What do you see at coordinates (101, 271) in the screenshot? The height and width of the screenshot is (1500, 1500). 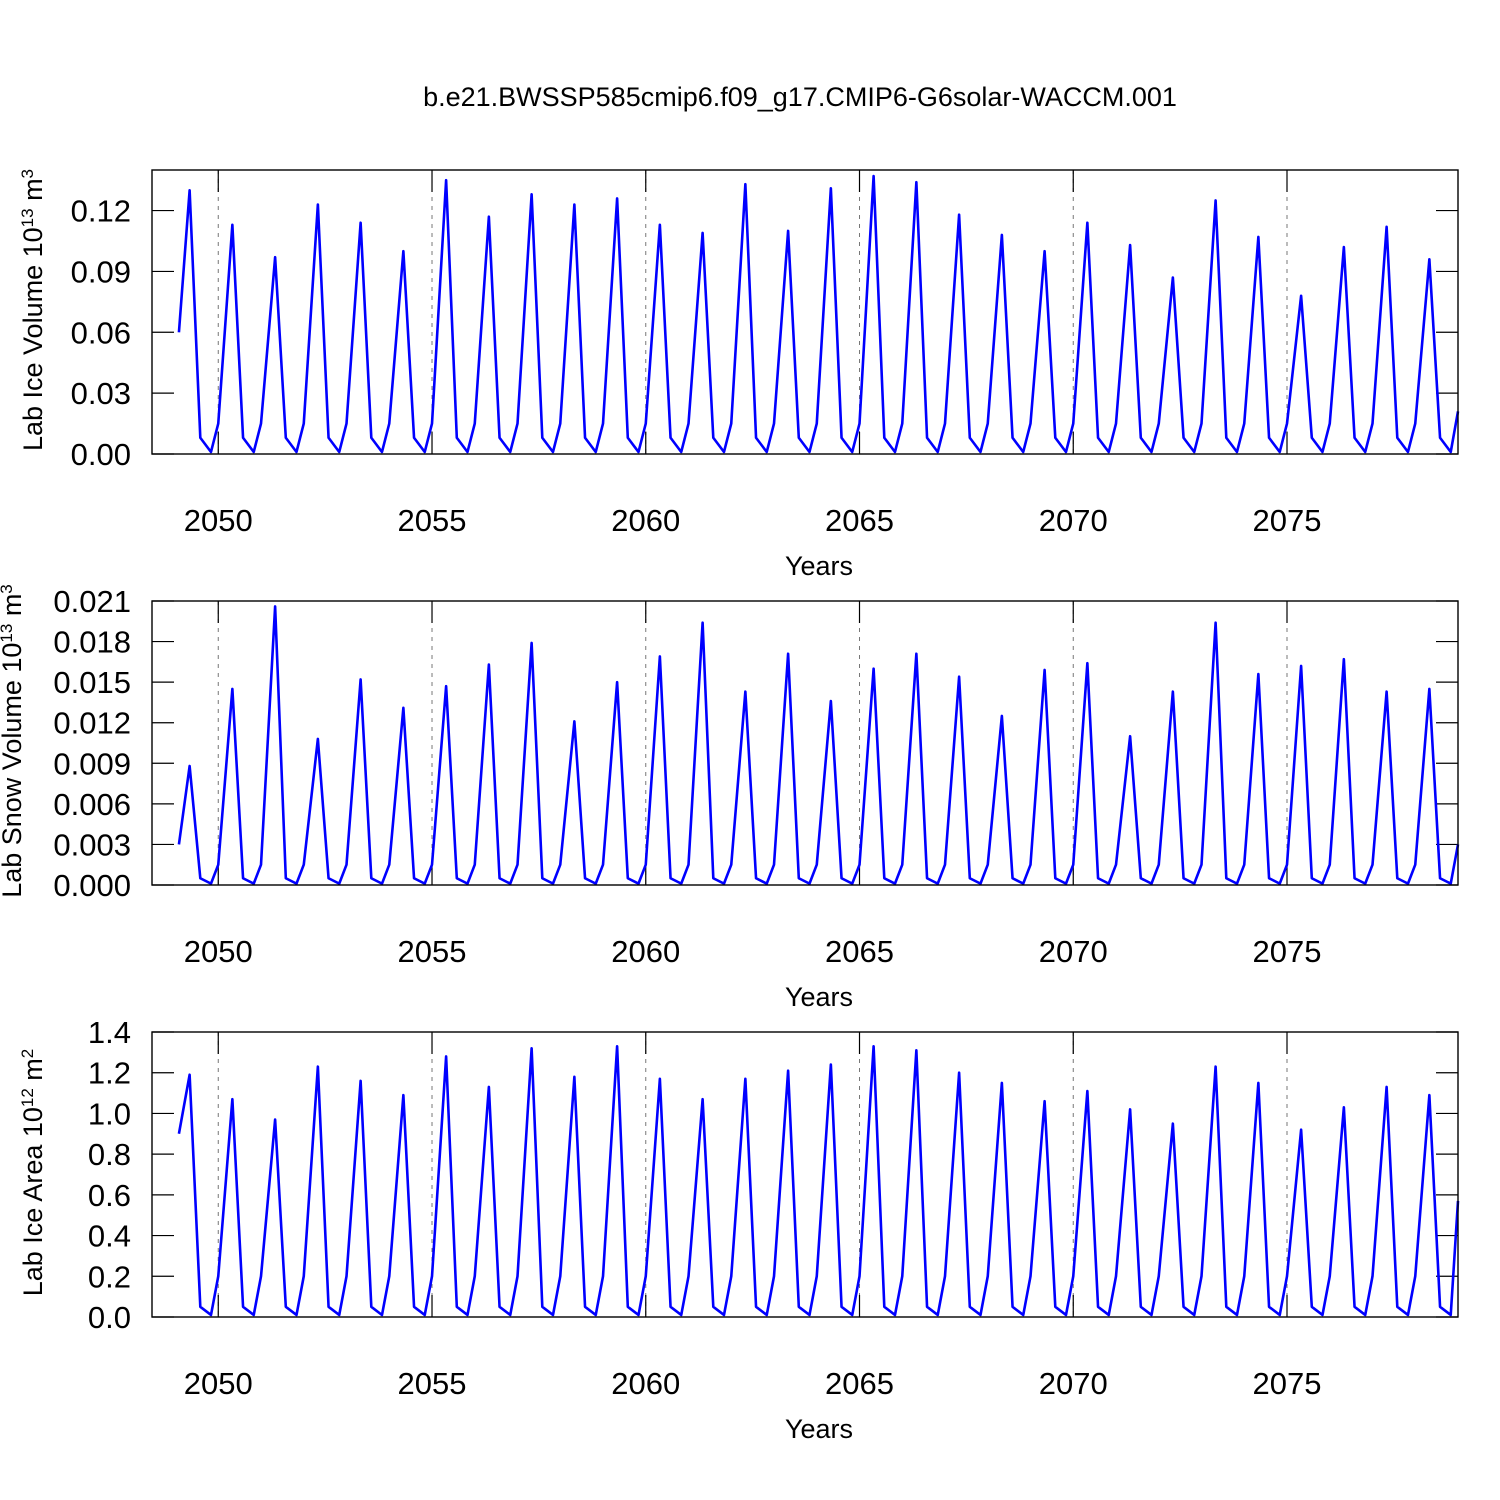 I see `y-tick-label: 0.09` at bounding box center [101, 271].